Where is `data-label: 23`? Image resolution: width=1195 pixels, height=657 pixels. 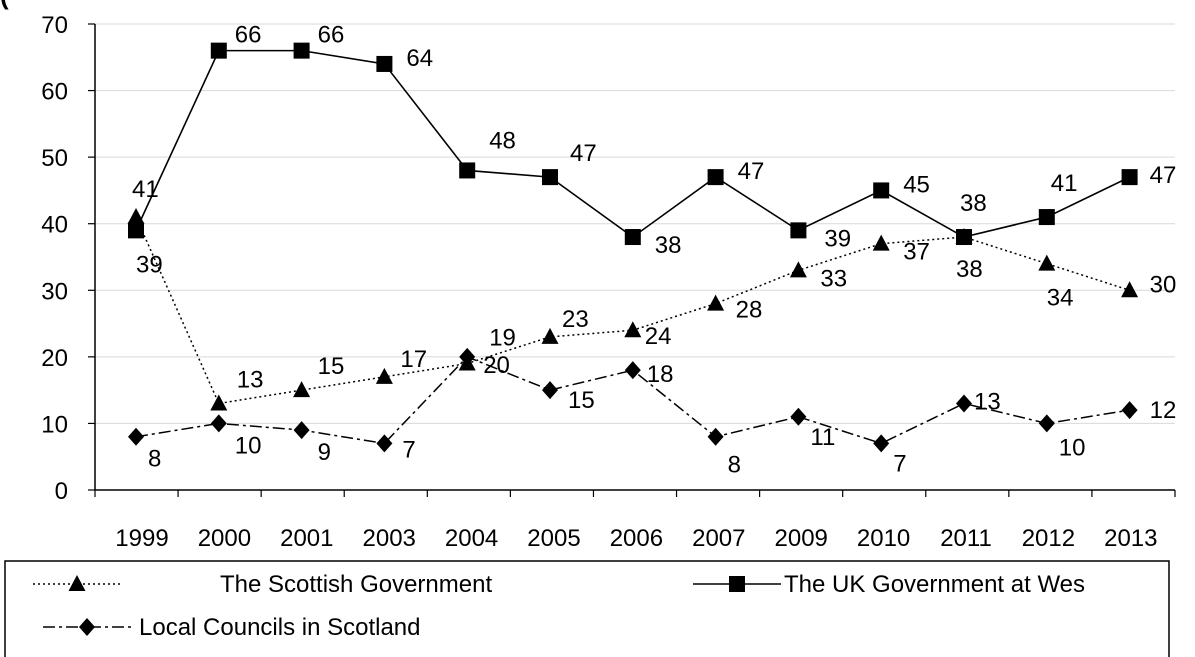
data-label: 23 is located at coordinates (575, 319).